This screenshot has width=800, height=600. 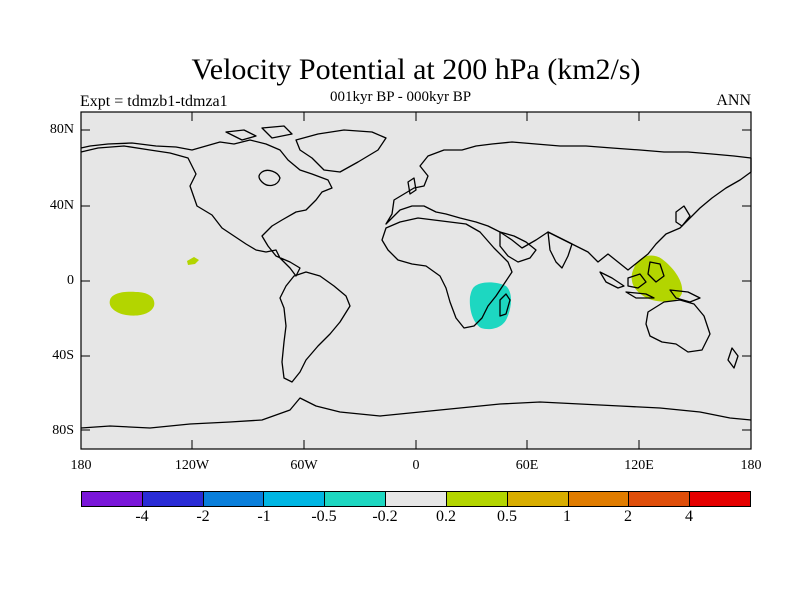 What do you see at coordinates (628, 516) in the screenshot?
I see `colorbar-label: 2` at bounding box center [628, 516].